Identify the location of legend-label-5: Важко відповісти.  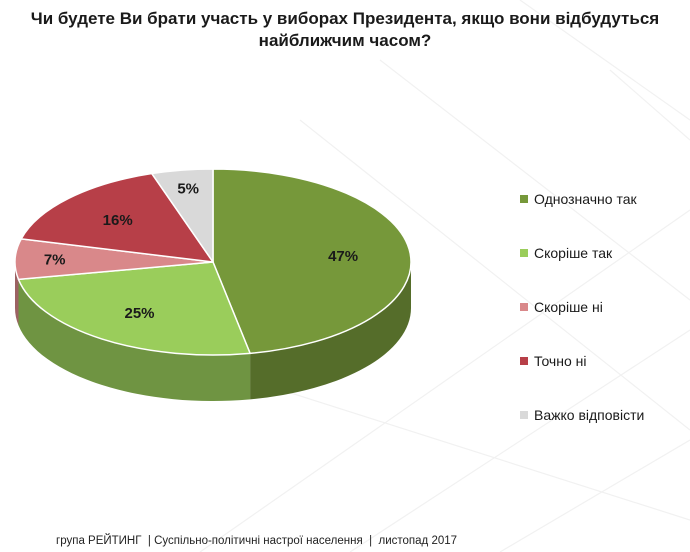
(589, 415).